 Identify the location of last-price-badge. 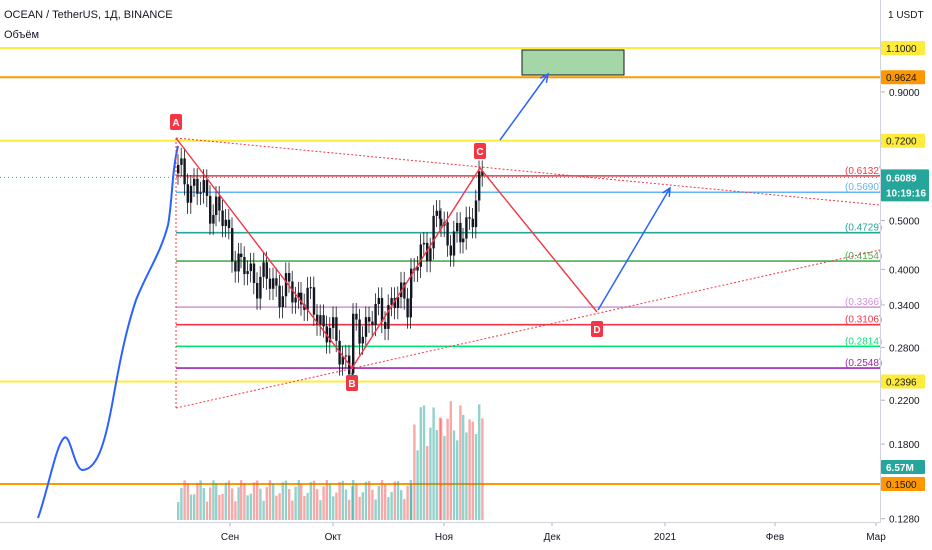
(905, 185).